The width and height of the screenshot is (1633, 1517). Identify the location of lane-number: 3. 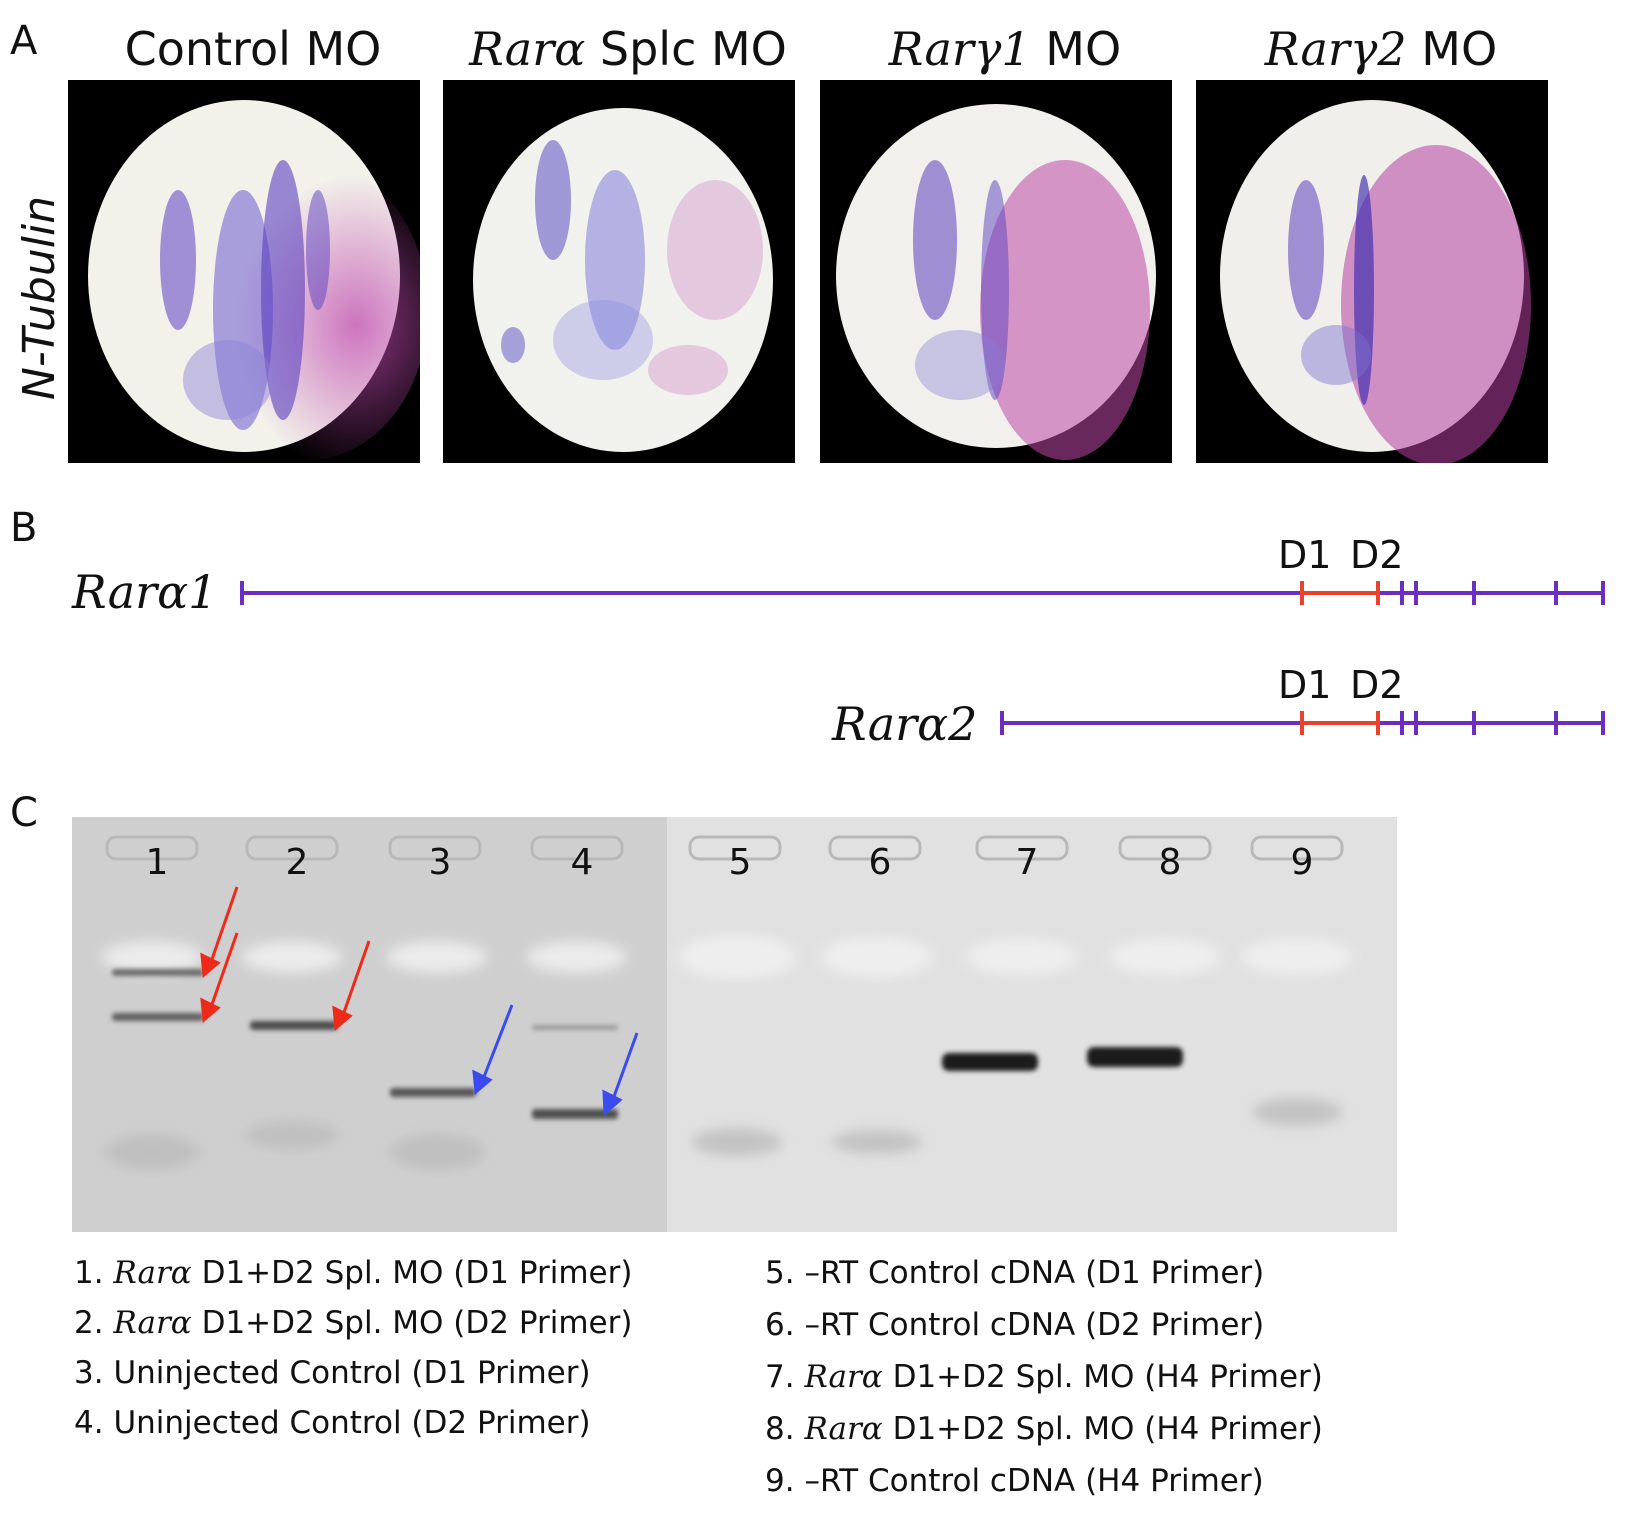
(440, 862).